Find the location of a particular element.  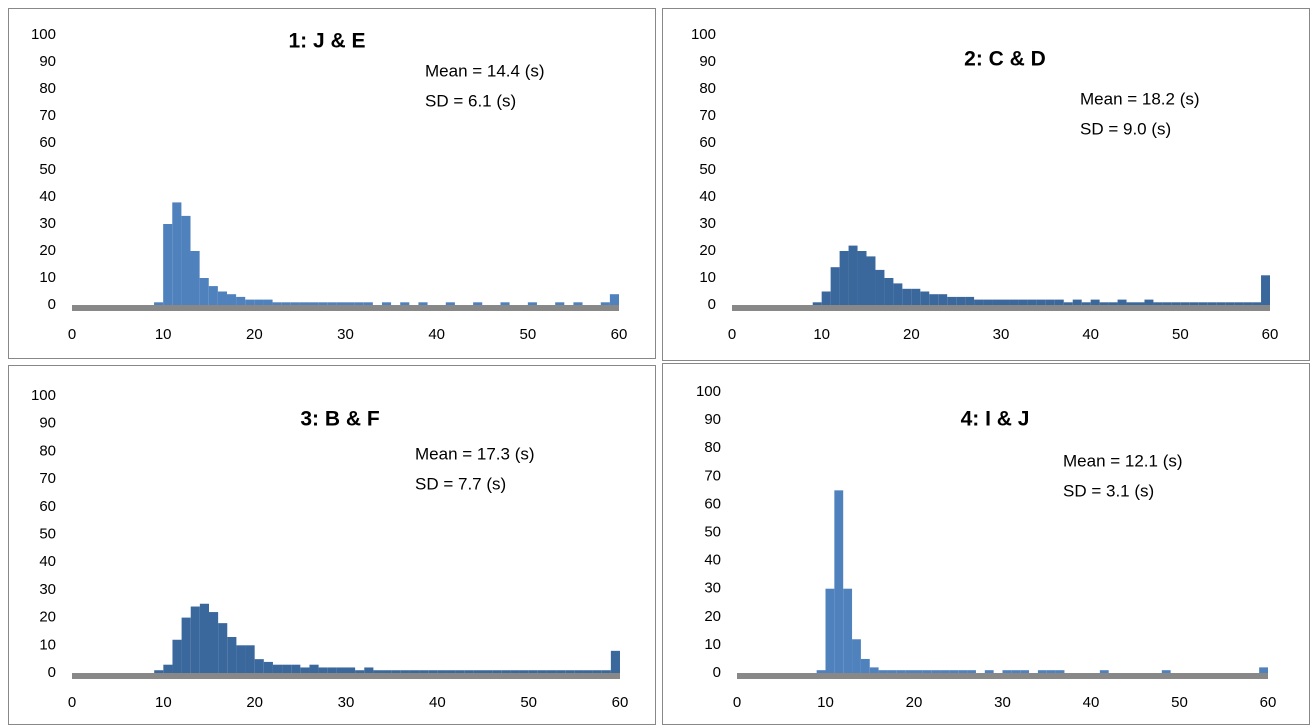

x-tick-label: 30 is located at coordinates (1002, 702).